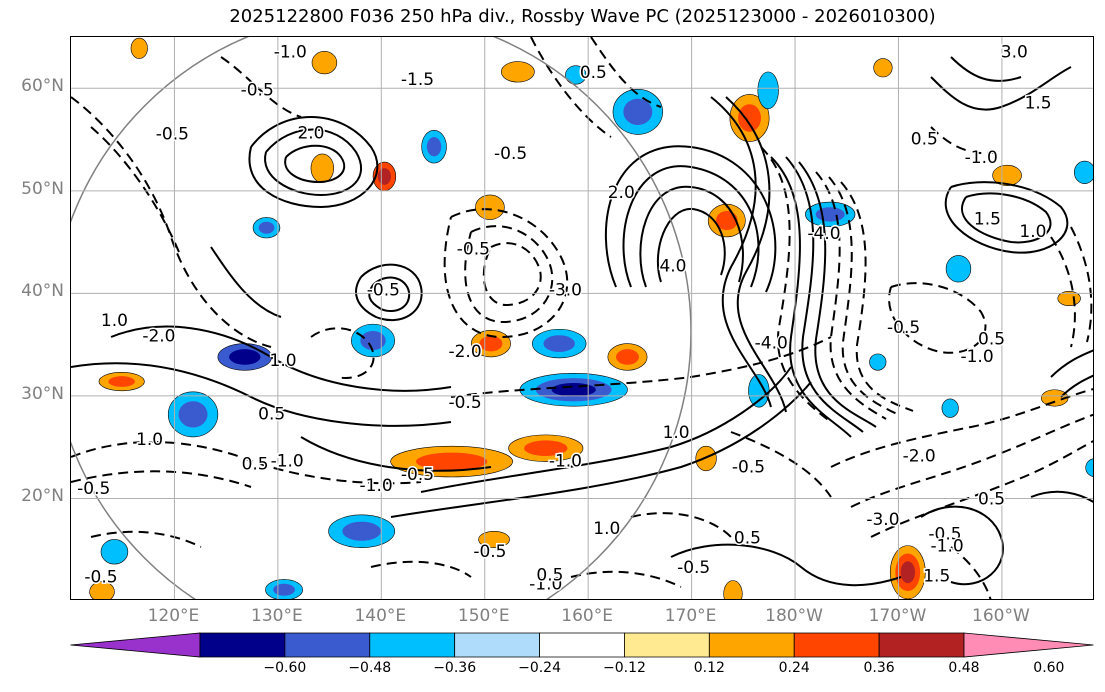  What do you see at coordinates (173, 616) in the screenshot?
I see `lon-label: 120°E` at bounding box center [173, 616].